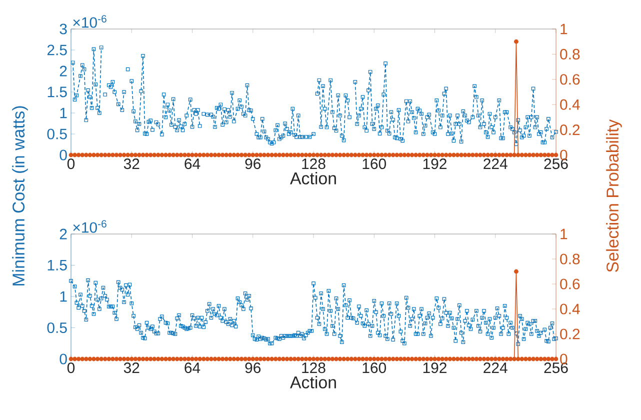 The width and height of the screenshot is (641, 420). Describe the element at coordinates (57, 50) in the screenshot. I see `y-tick-label: 2.5` at that location.